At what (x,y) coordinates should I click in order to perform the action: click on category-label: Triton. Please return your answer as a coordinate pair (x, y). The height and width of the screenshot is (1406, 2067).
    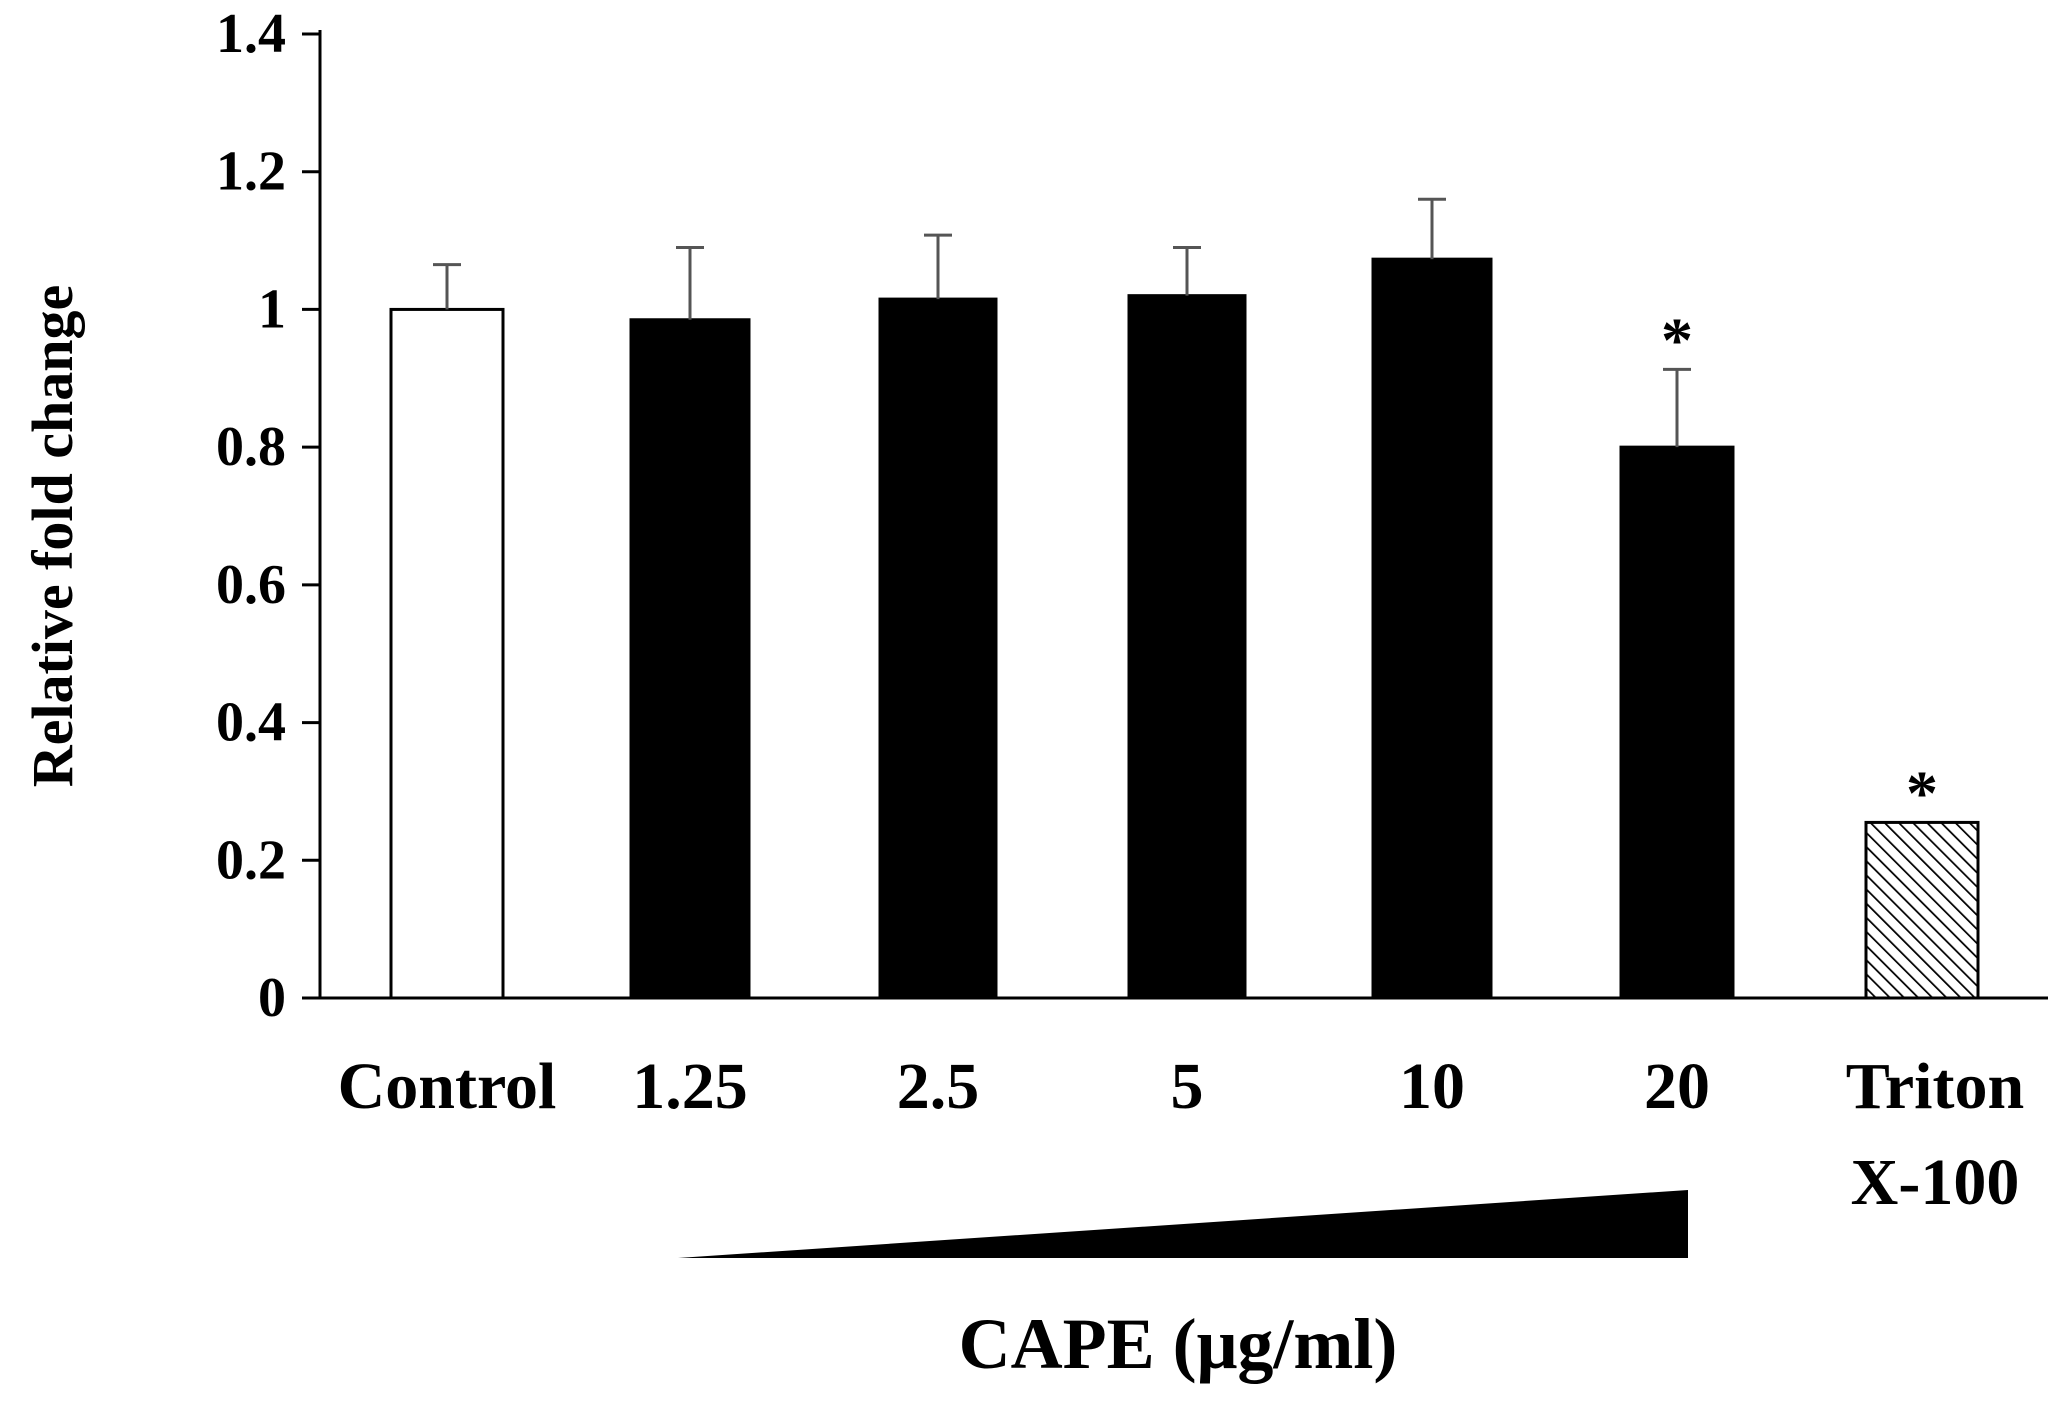
    Looking at the image, I should click on (1935, 1086).